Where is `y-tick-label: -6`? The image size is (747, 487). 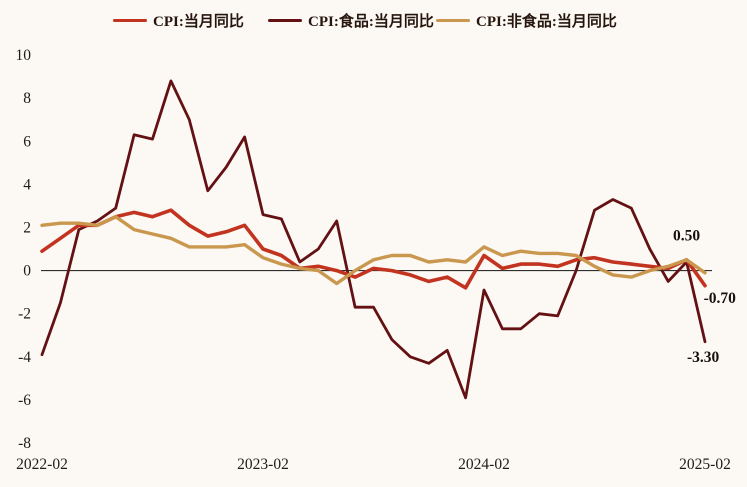 y-tick-label: -6 is located at coordinates (24, 400).